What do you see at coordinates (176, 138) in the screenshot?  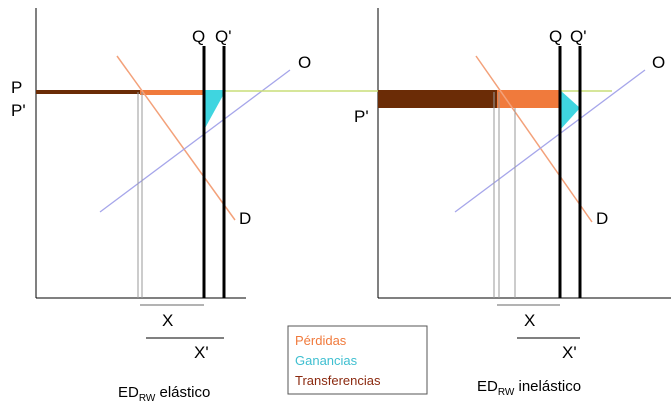 I see `left-demand-curve` at bounding box center [176, 138].